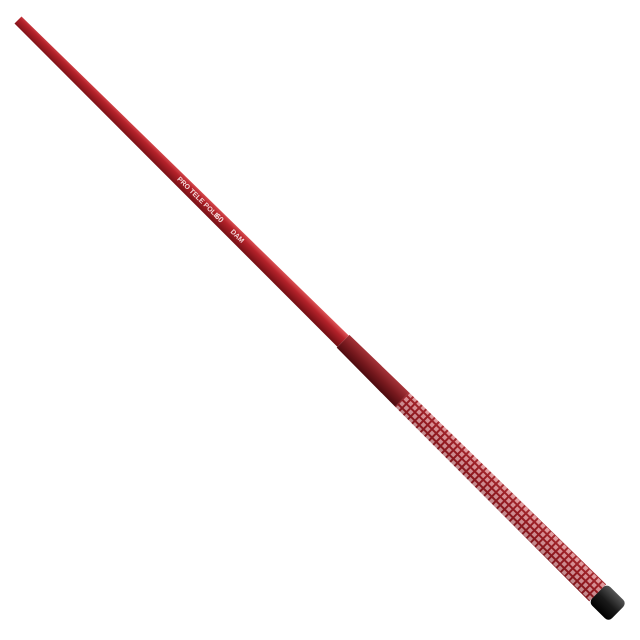 This screenshot has height=640, width=640. I want to click on grip-shade, so click(501, 497).